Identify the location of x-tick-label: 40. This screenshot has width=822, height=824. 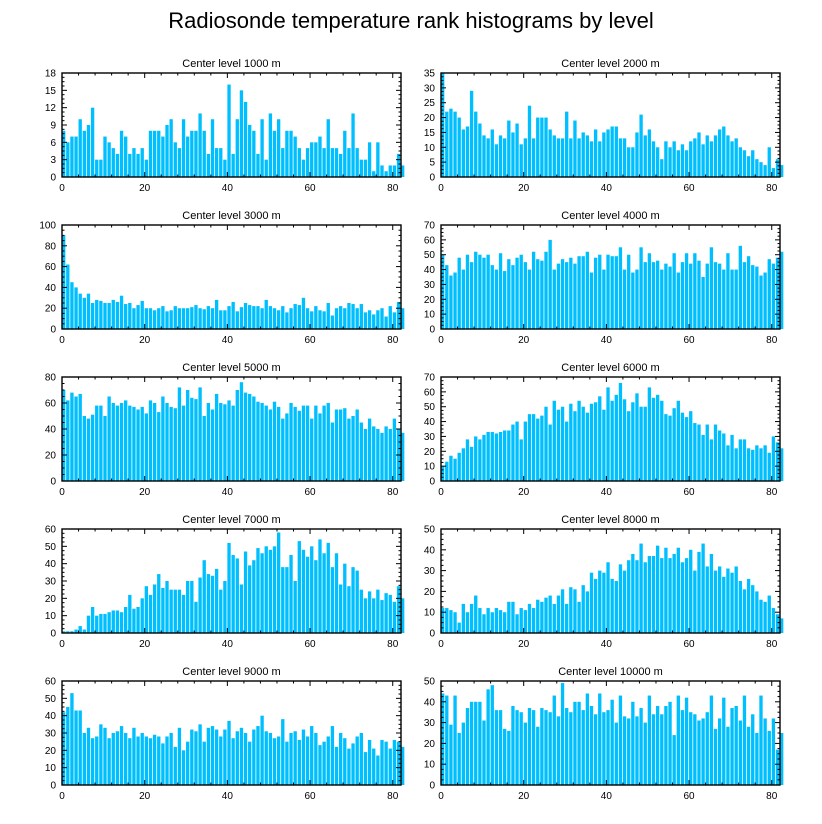
(607, 492).